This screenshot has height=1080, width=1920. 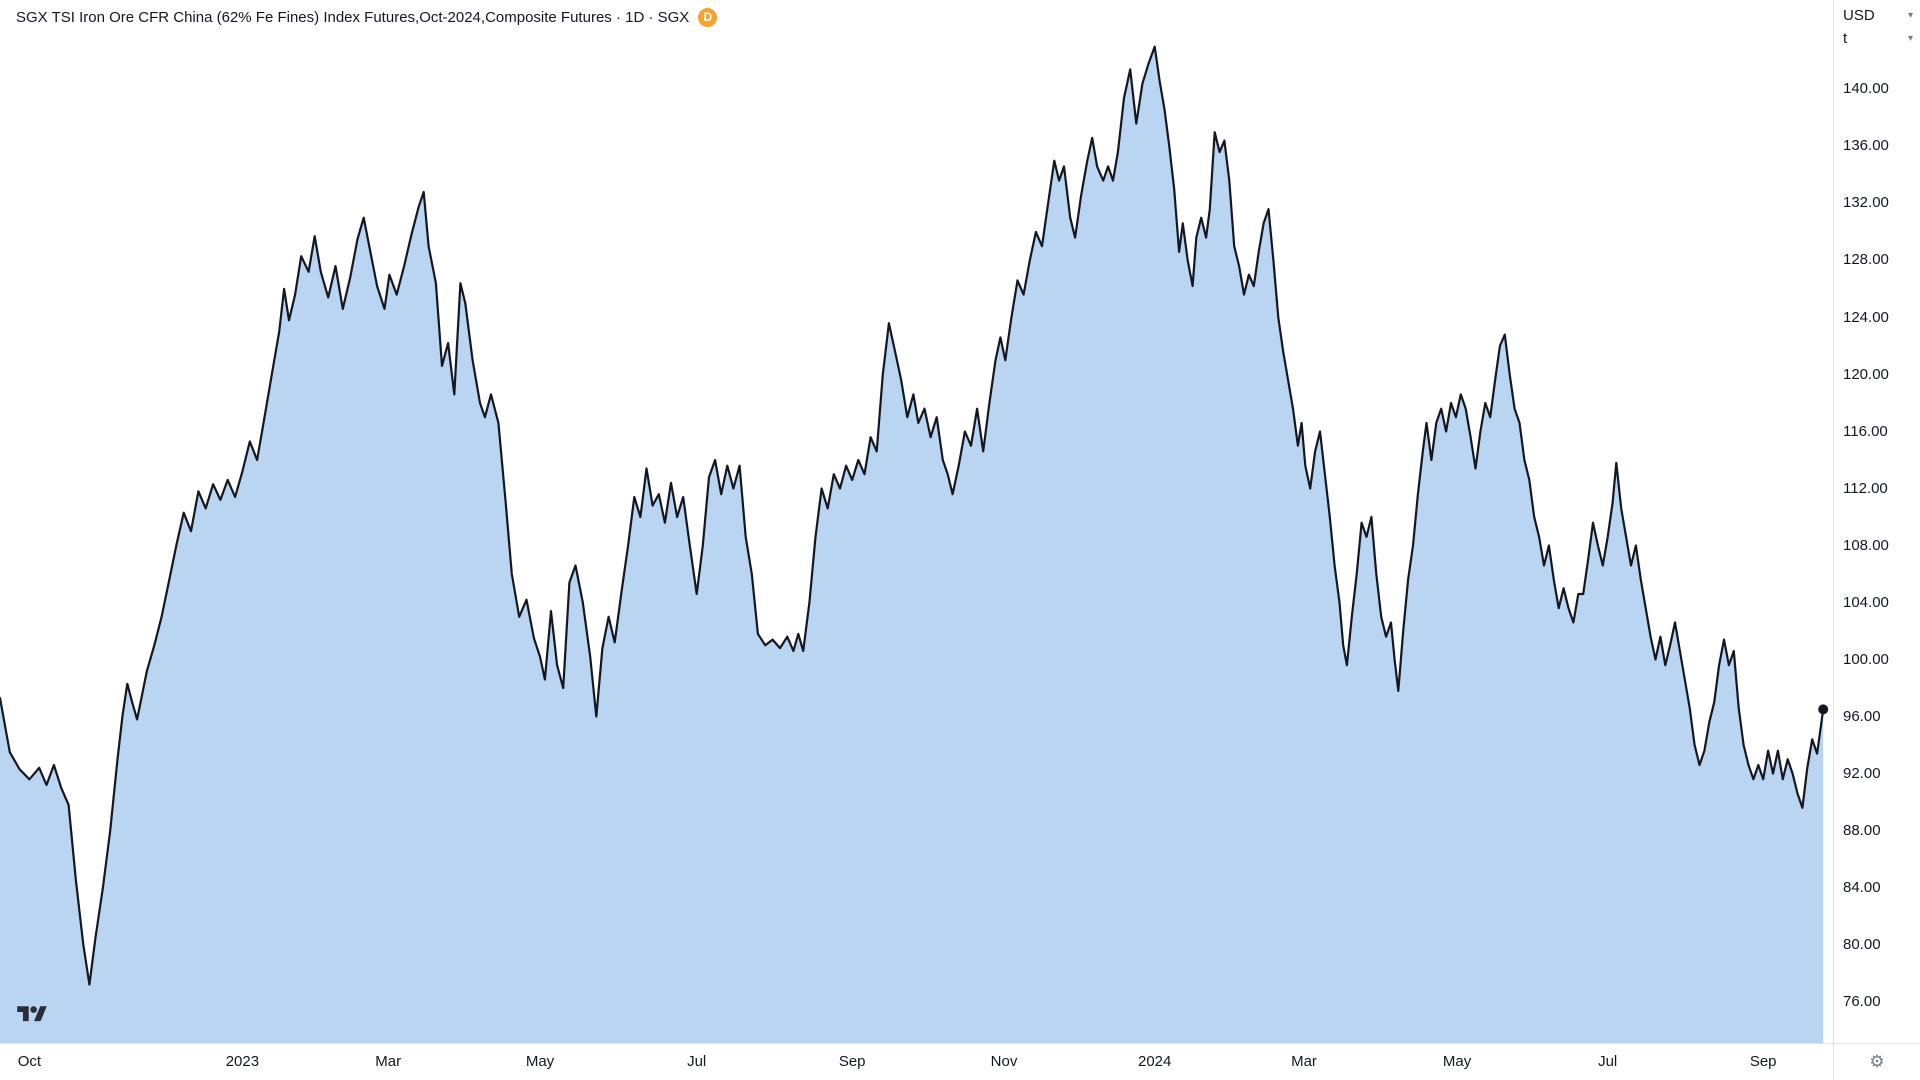 What do you see at coordinates (1866, 260) in the screenshot?
I see `price-tick-label: 128.00` at bounding box center [1866, 260].